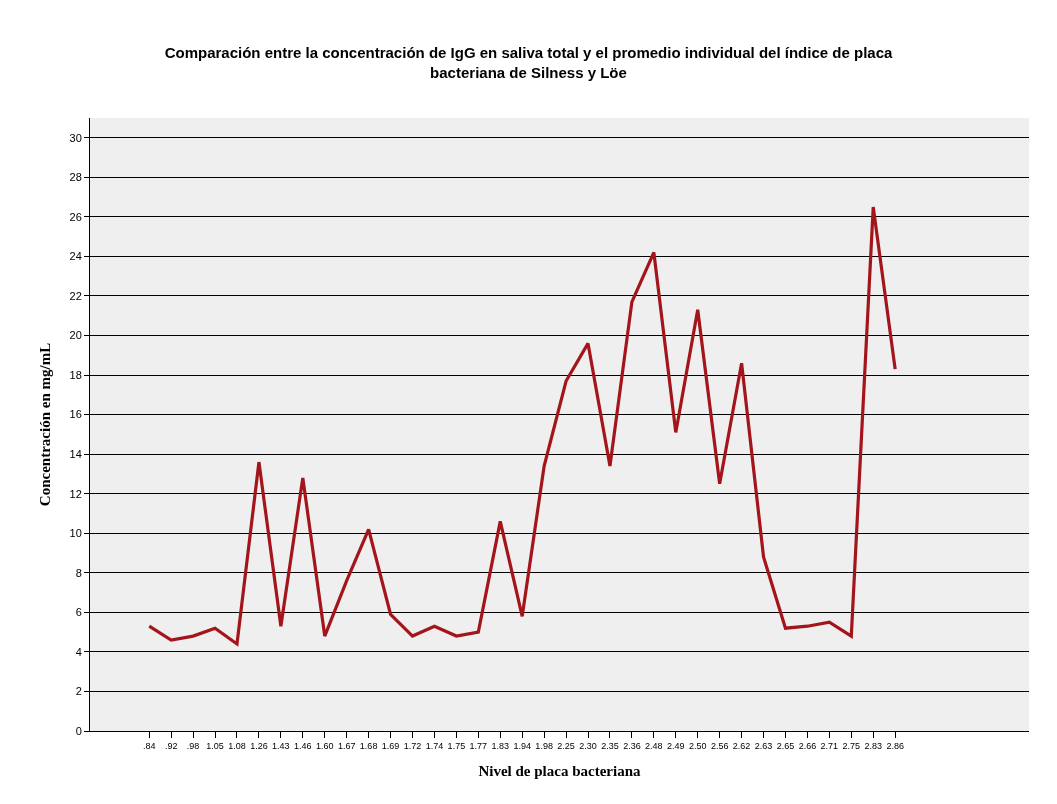 This screenshot has height=804, width=1057. Describe the element at coordinates (697, 745) in the screenshot. I see `x-tick-label: 2.50` at that location.